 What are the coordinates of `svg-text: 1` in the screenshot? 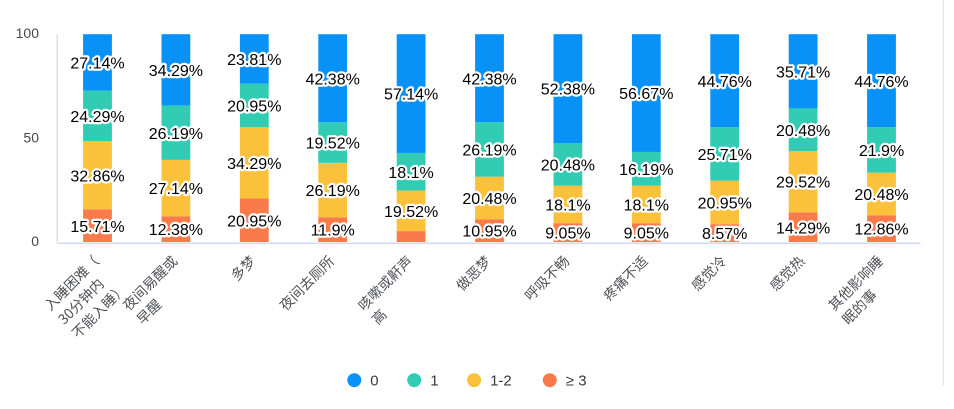 It's located at (434, 380).